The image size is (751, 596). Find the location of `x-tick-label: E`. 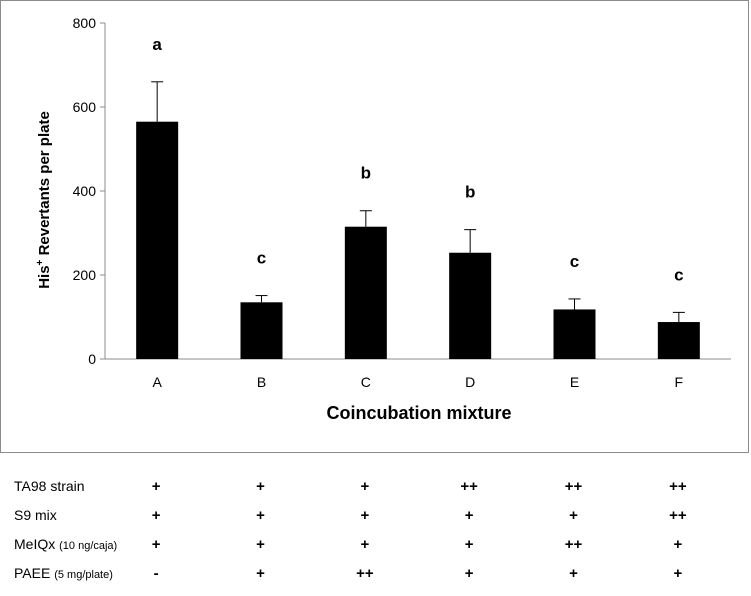

x-tick-label: E is located at coordinates (574, 382).